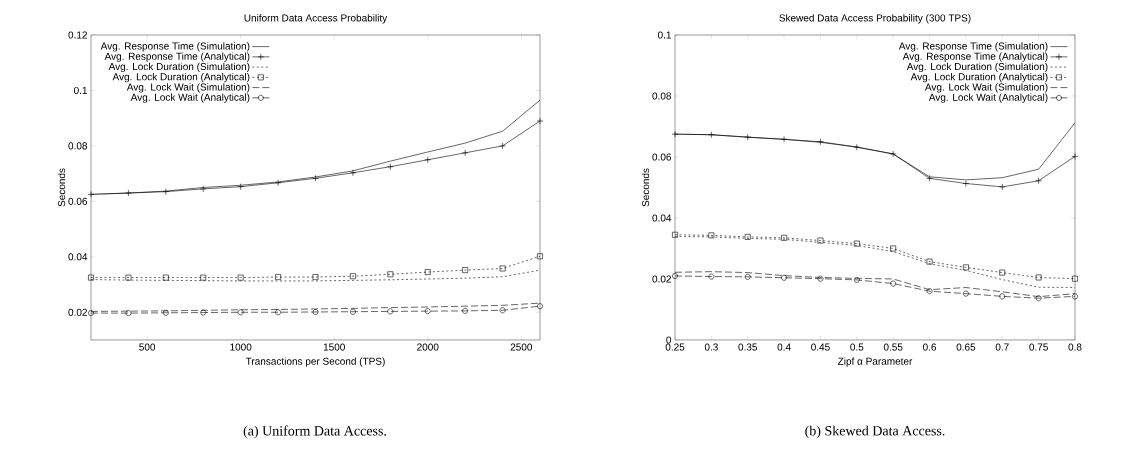 This screenshot has height=454, width=1145. What do you see at coordinates (669, 340) in the screenshot?
I see `y-tick-label: 0` at bounding box center [669, 340].